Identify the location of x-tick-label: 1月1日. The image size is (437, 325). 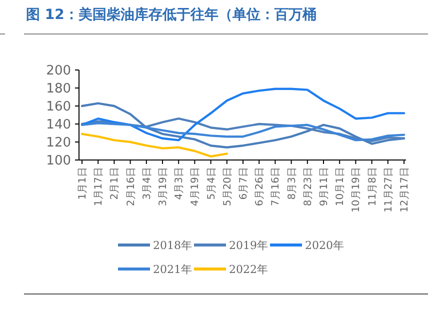
(83, 183).